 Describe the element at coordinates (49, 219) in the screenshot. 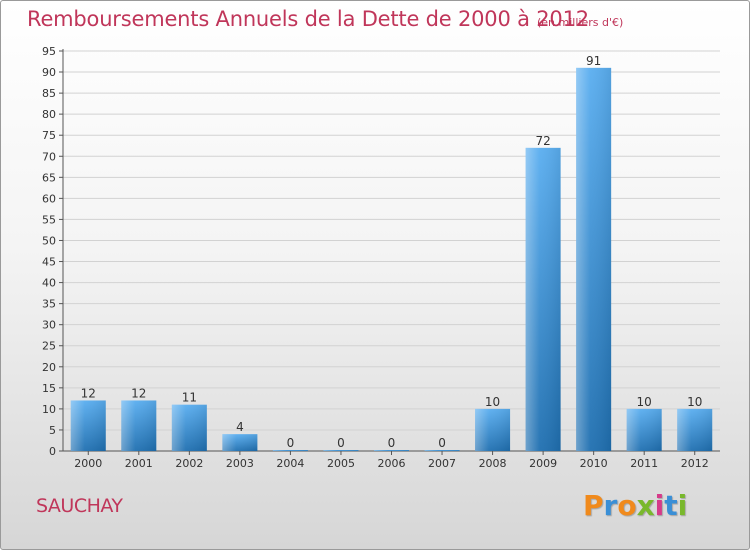

I see `y-tick-label: 55` at that location.